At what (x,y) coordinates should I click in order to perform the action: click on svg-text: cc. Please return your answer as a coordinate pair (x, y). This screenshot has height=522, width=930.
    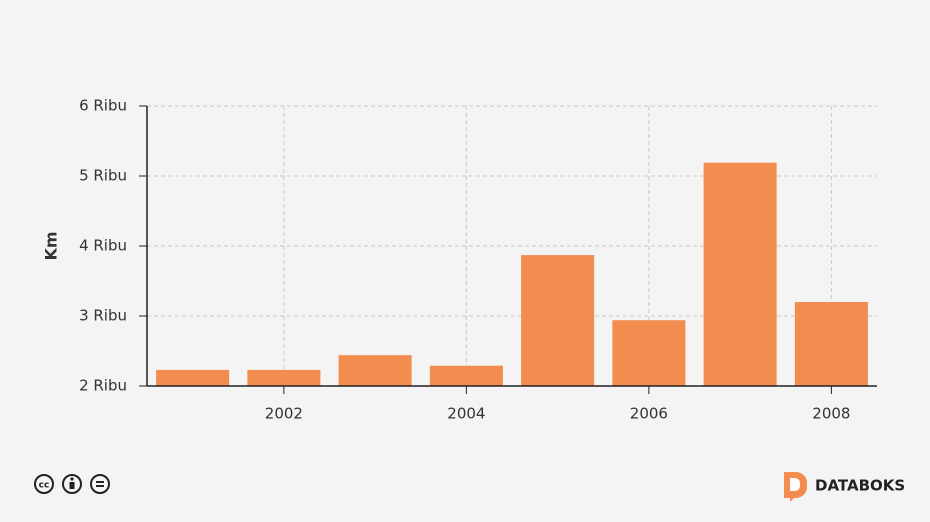
    Looking at the image, I should click on (44, 486).